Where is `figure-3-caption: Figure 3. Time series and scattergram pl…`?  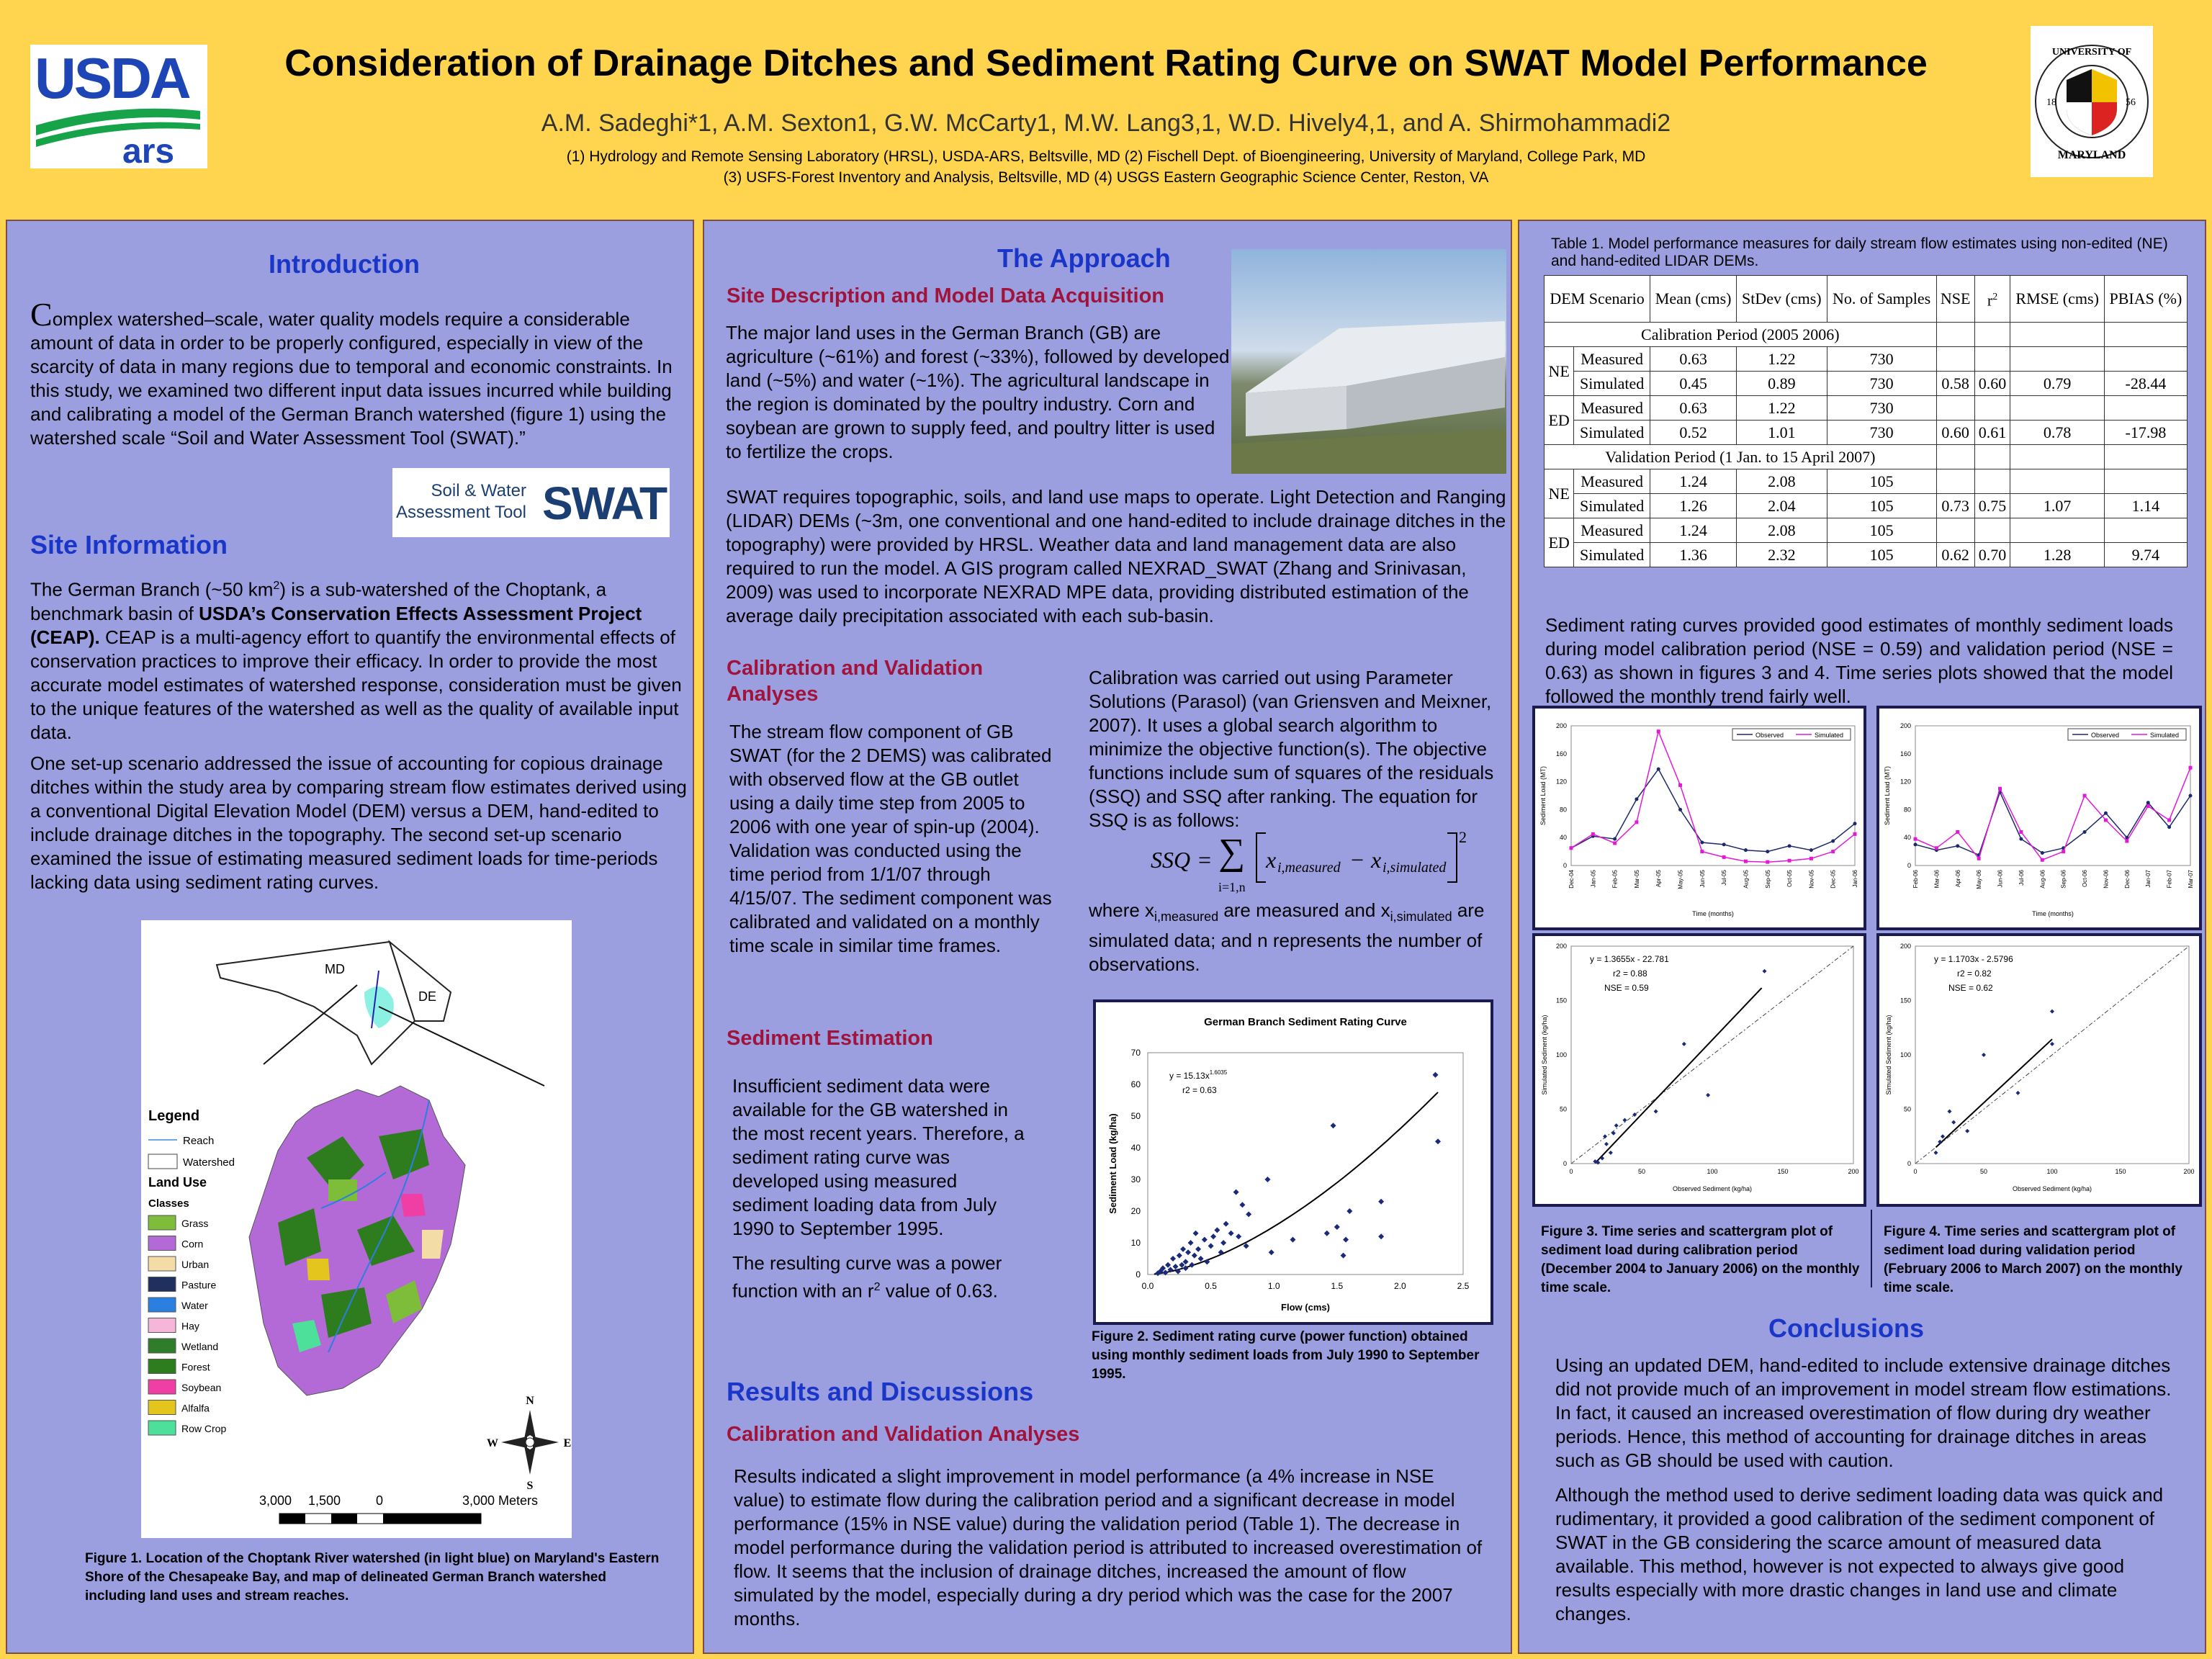 figure-3-caption: Figure 3. Time series and scattergram pl… is located at coordinates (1701, 1259).